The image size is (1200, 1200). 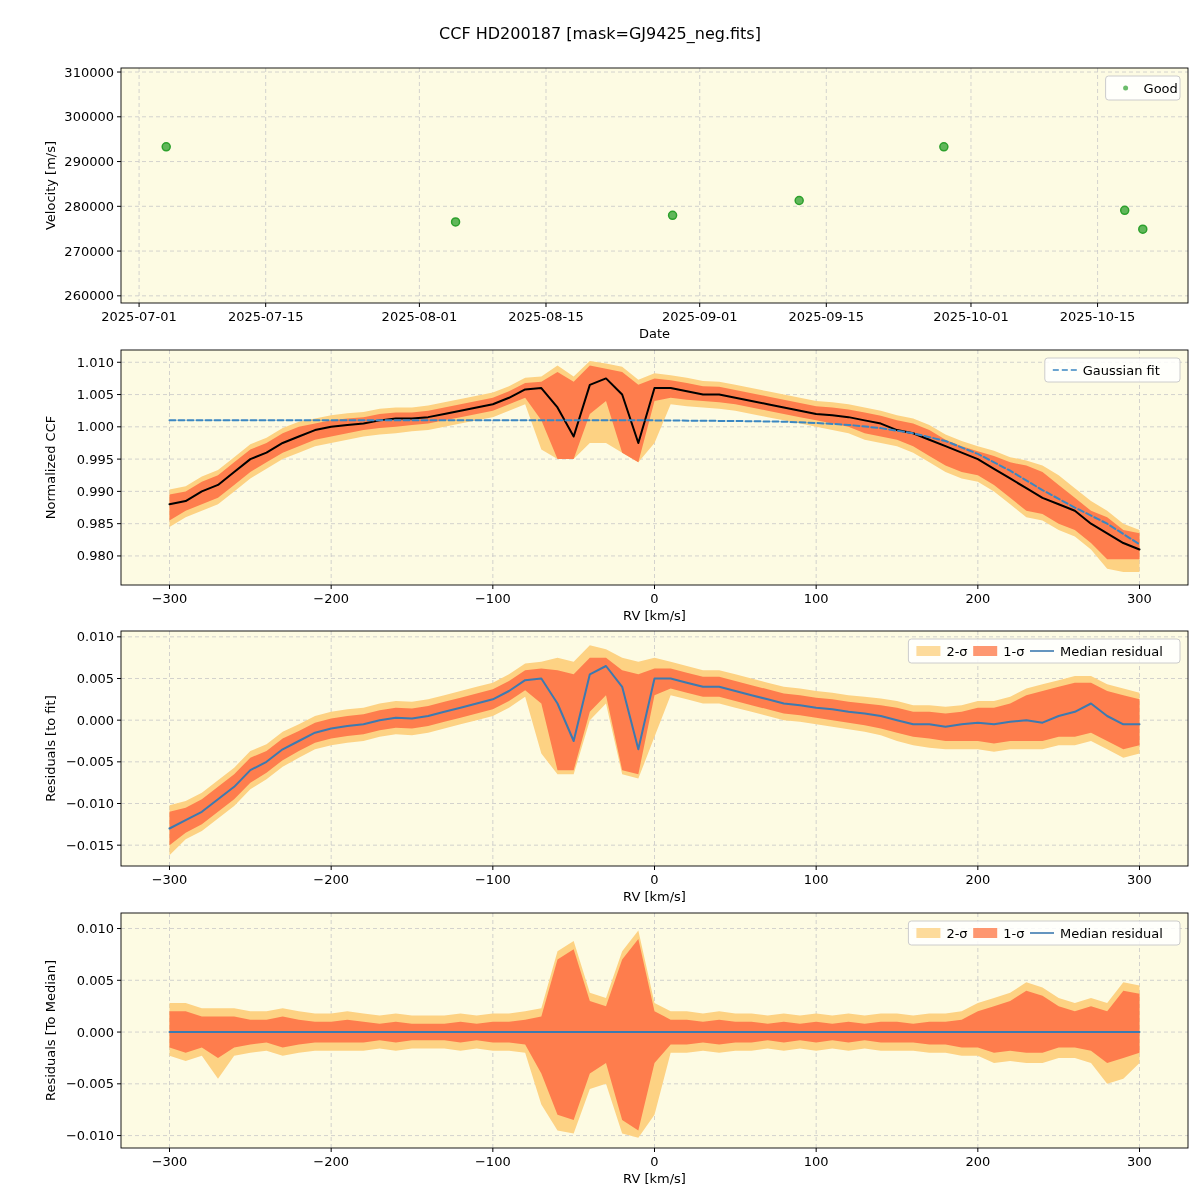 I want to click on legend-label: Gaussian fit, so click(x=1121, y=370).